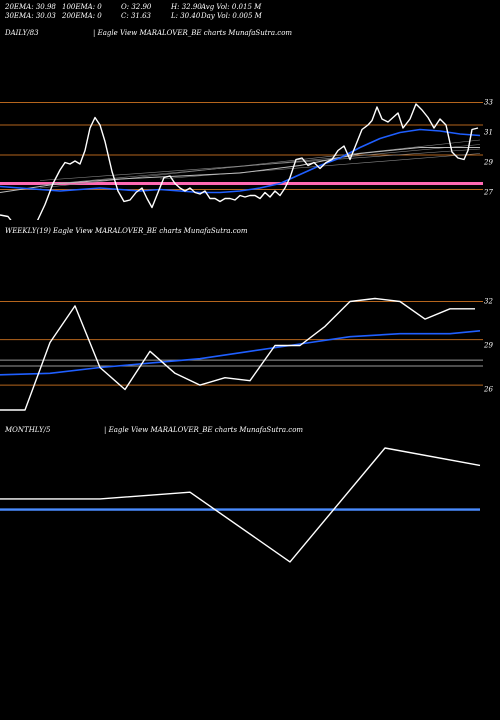 This screenshot has height=720, width=500. What do you see at coordinates (22, 33) in the screenshot?
I see `daily-panel-label: DAILY/83` at bounding box center [22, 33].